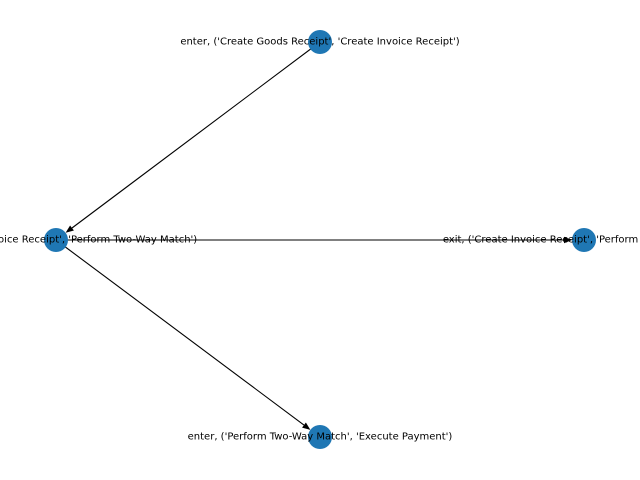  What do you see at coordinates (584, 240) in the screenshot?
I see `node-n3` at bounding box center [584, 240].